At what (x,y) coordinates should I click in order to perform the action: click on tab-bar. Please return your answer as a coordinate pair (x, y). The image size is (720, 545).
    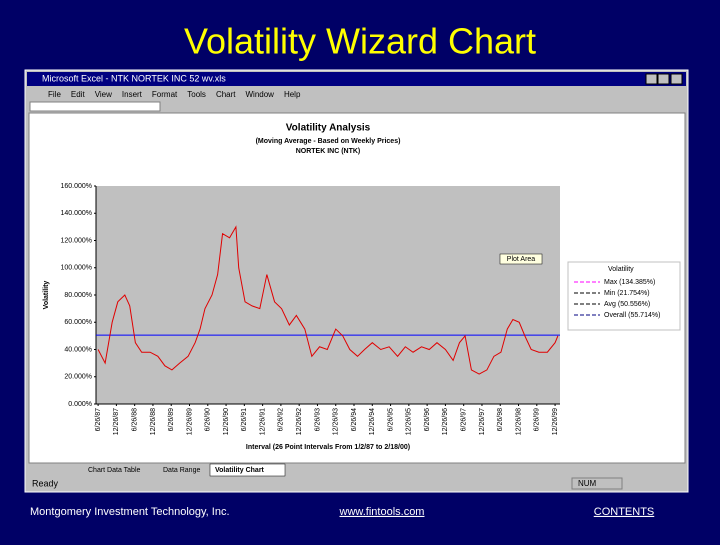
    Looking at the image, I should click on (356, 470).